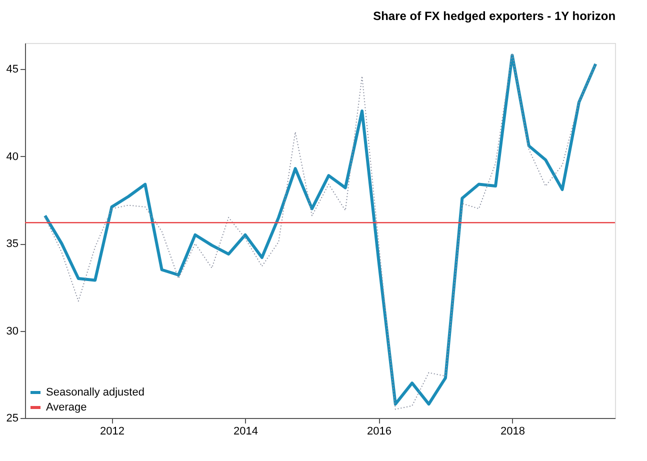 The height and width of the screenshot is (461, 647). Describe the element at coordinates (12, 244) in the screenshot. I see `y-tick-label: 35` at that location.